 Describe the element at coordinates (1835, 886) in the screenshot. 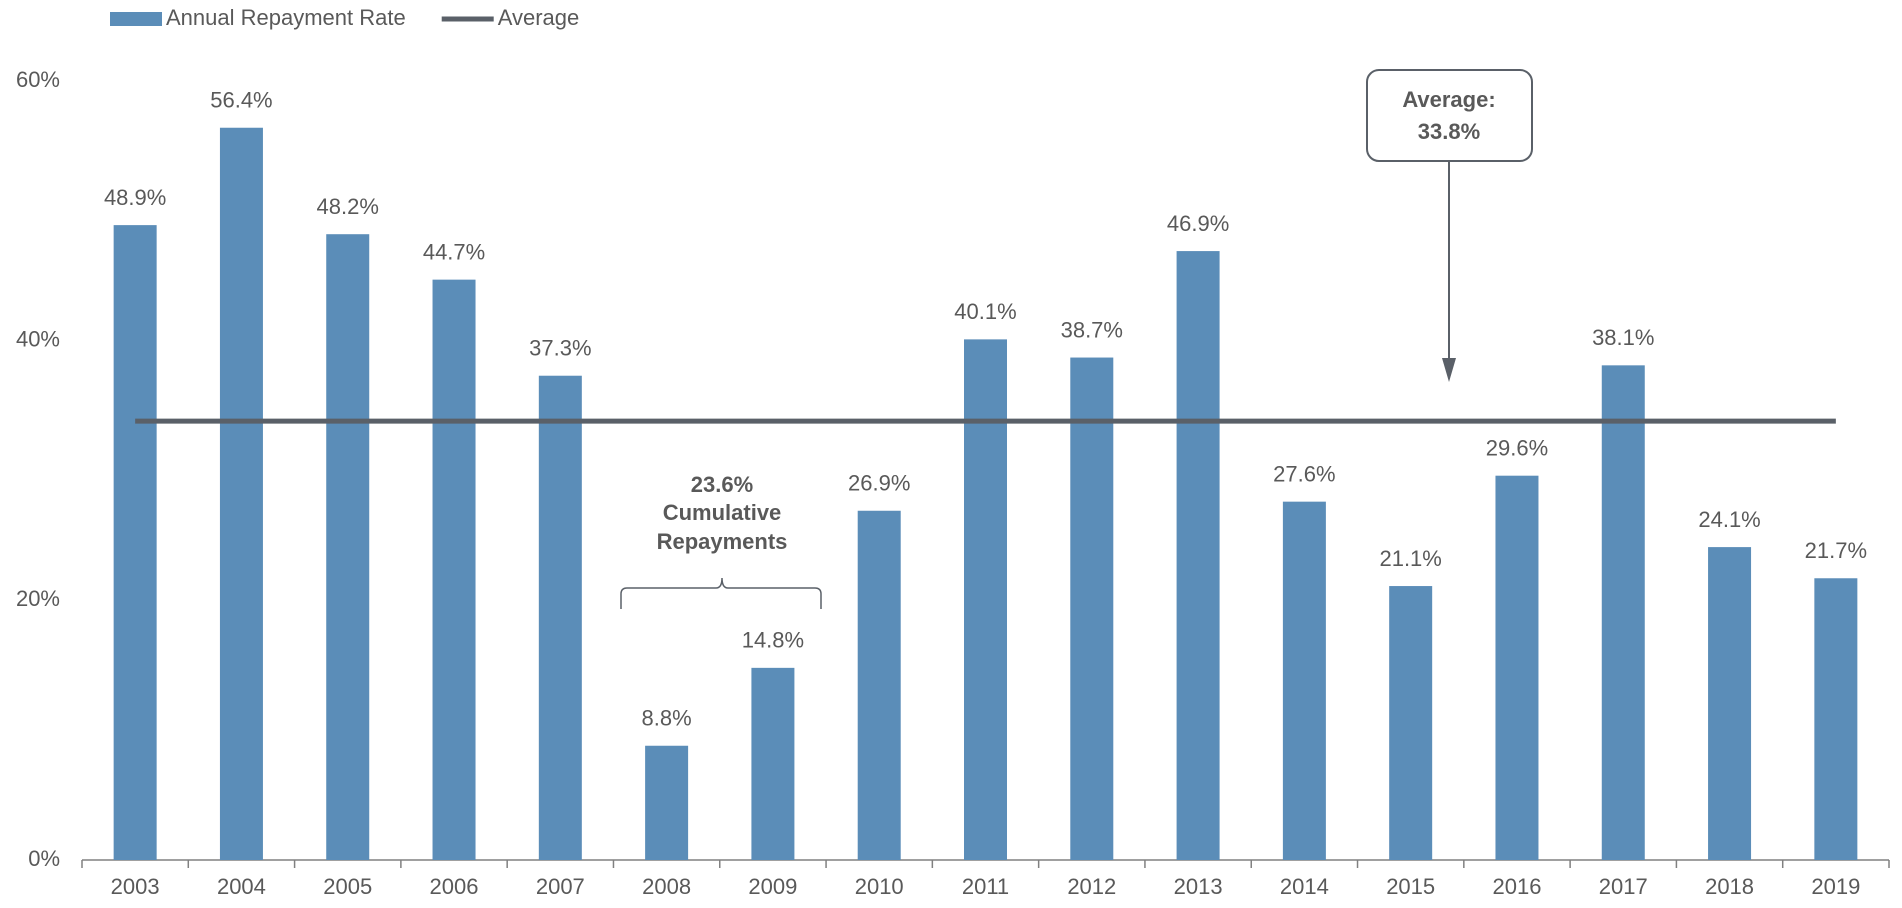

I see `x-tick-label: 2019` at that location.